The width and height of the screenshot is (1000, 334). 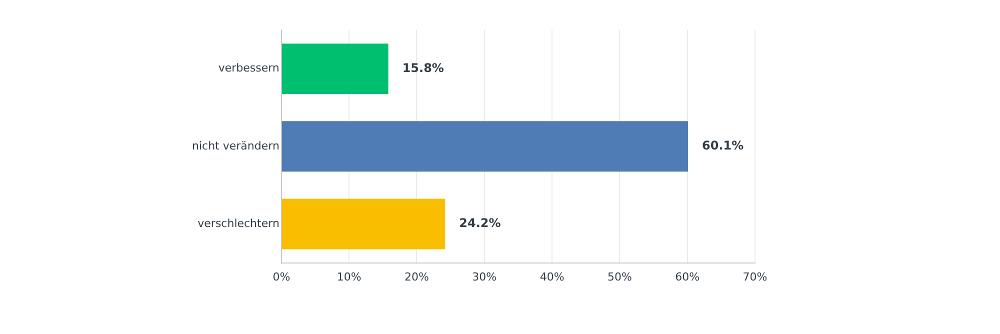 I want to click on data-label: 24.2%, so click(x=480, y=223).